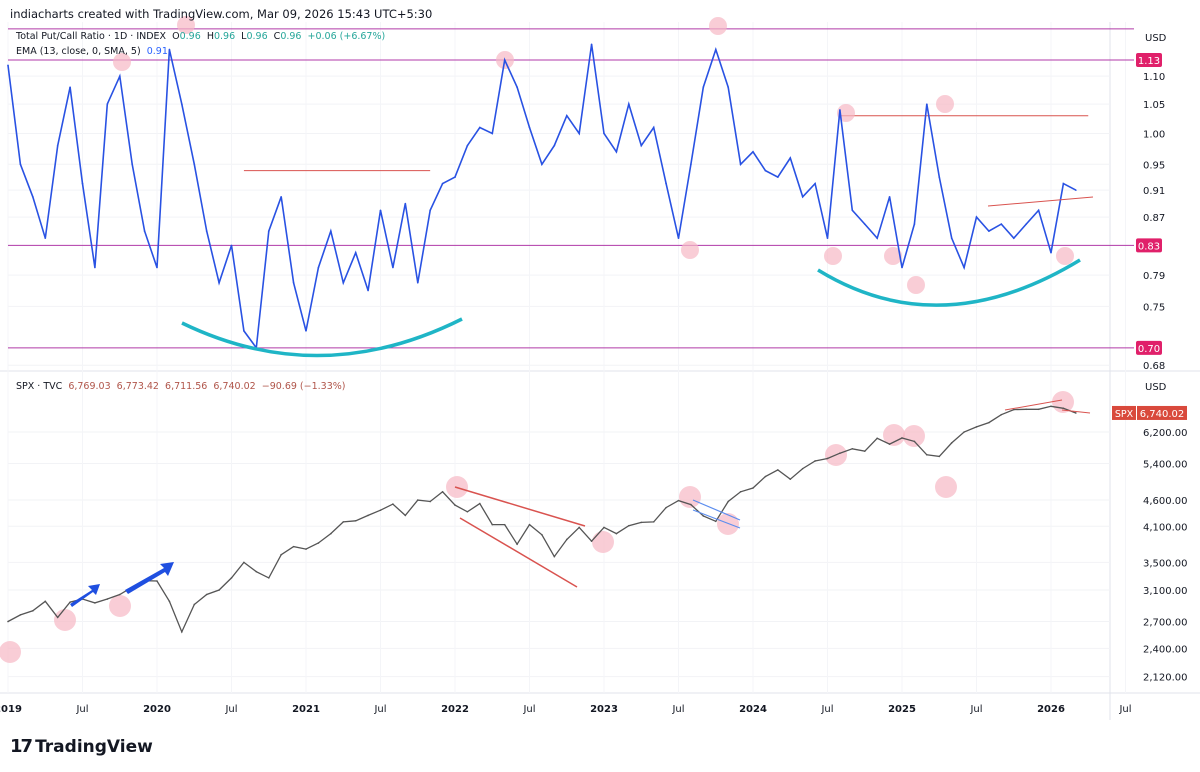 The image size is (1200, 772). What do you see at coordinates (244, 36) in the screenshot?
I see `low-label: L` at bounding box center [244, 36].